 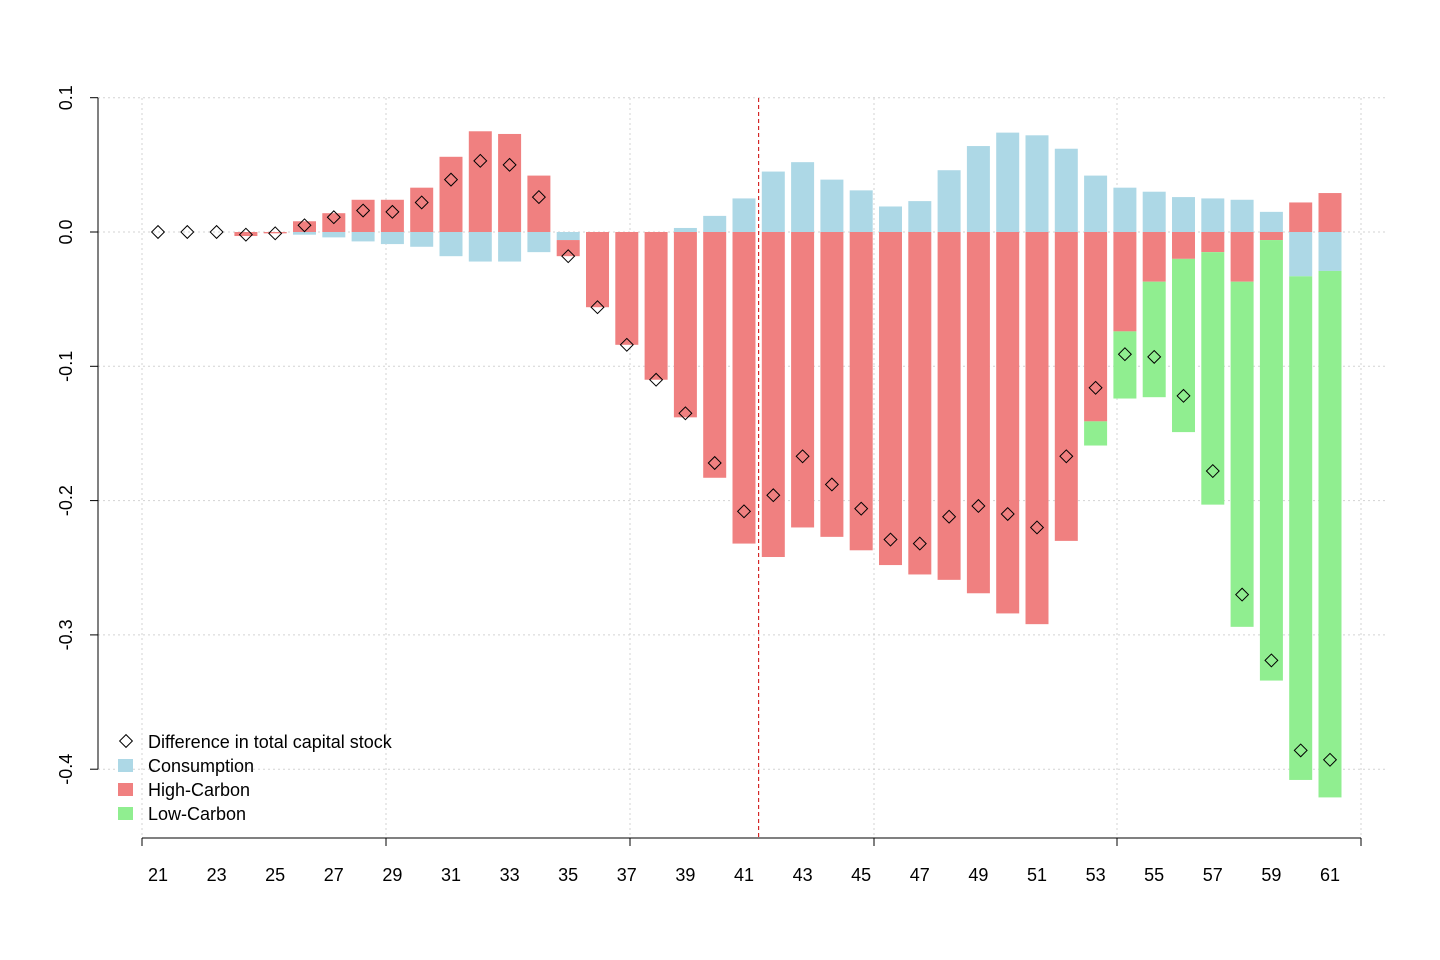 I want to click on y-tick-label: 0.1, so click(x=66, y=97).